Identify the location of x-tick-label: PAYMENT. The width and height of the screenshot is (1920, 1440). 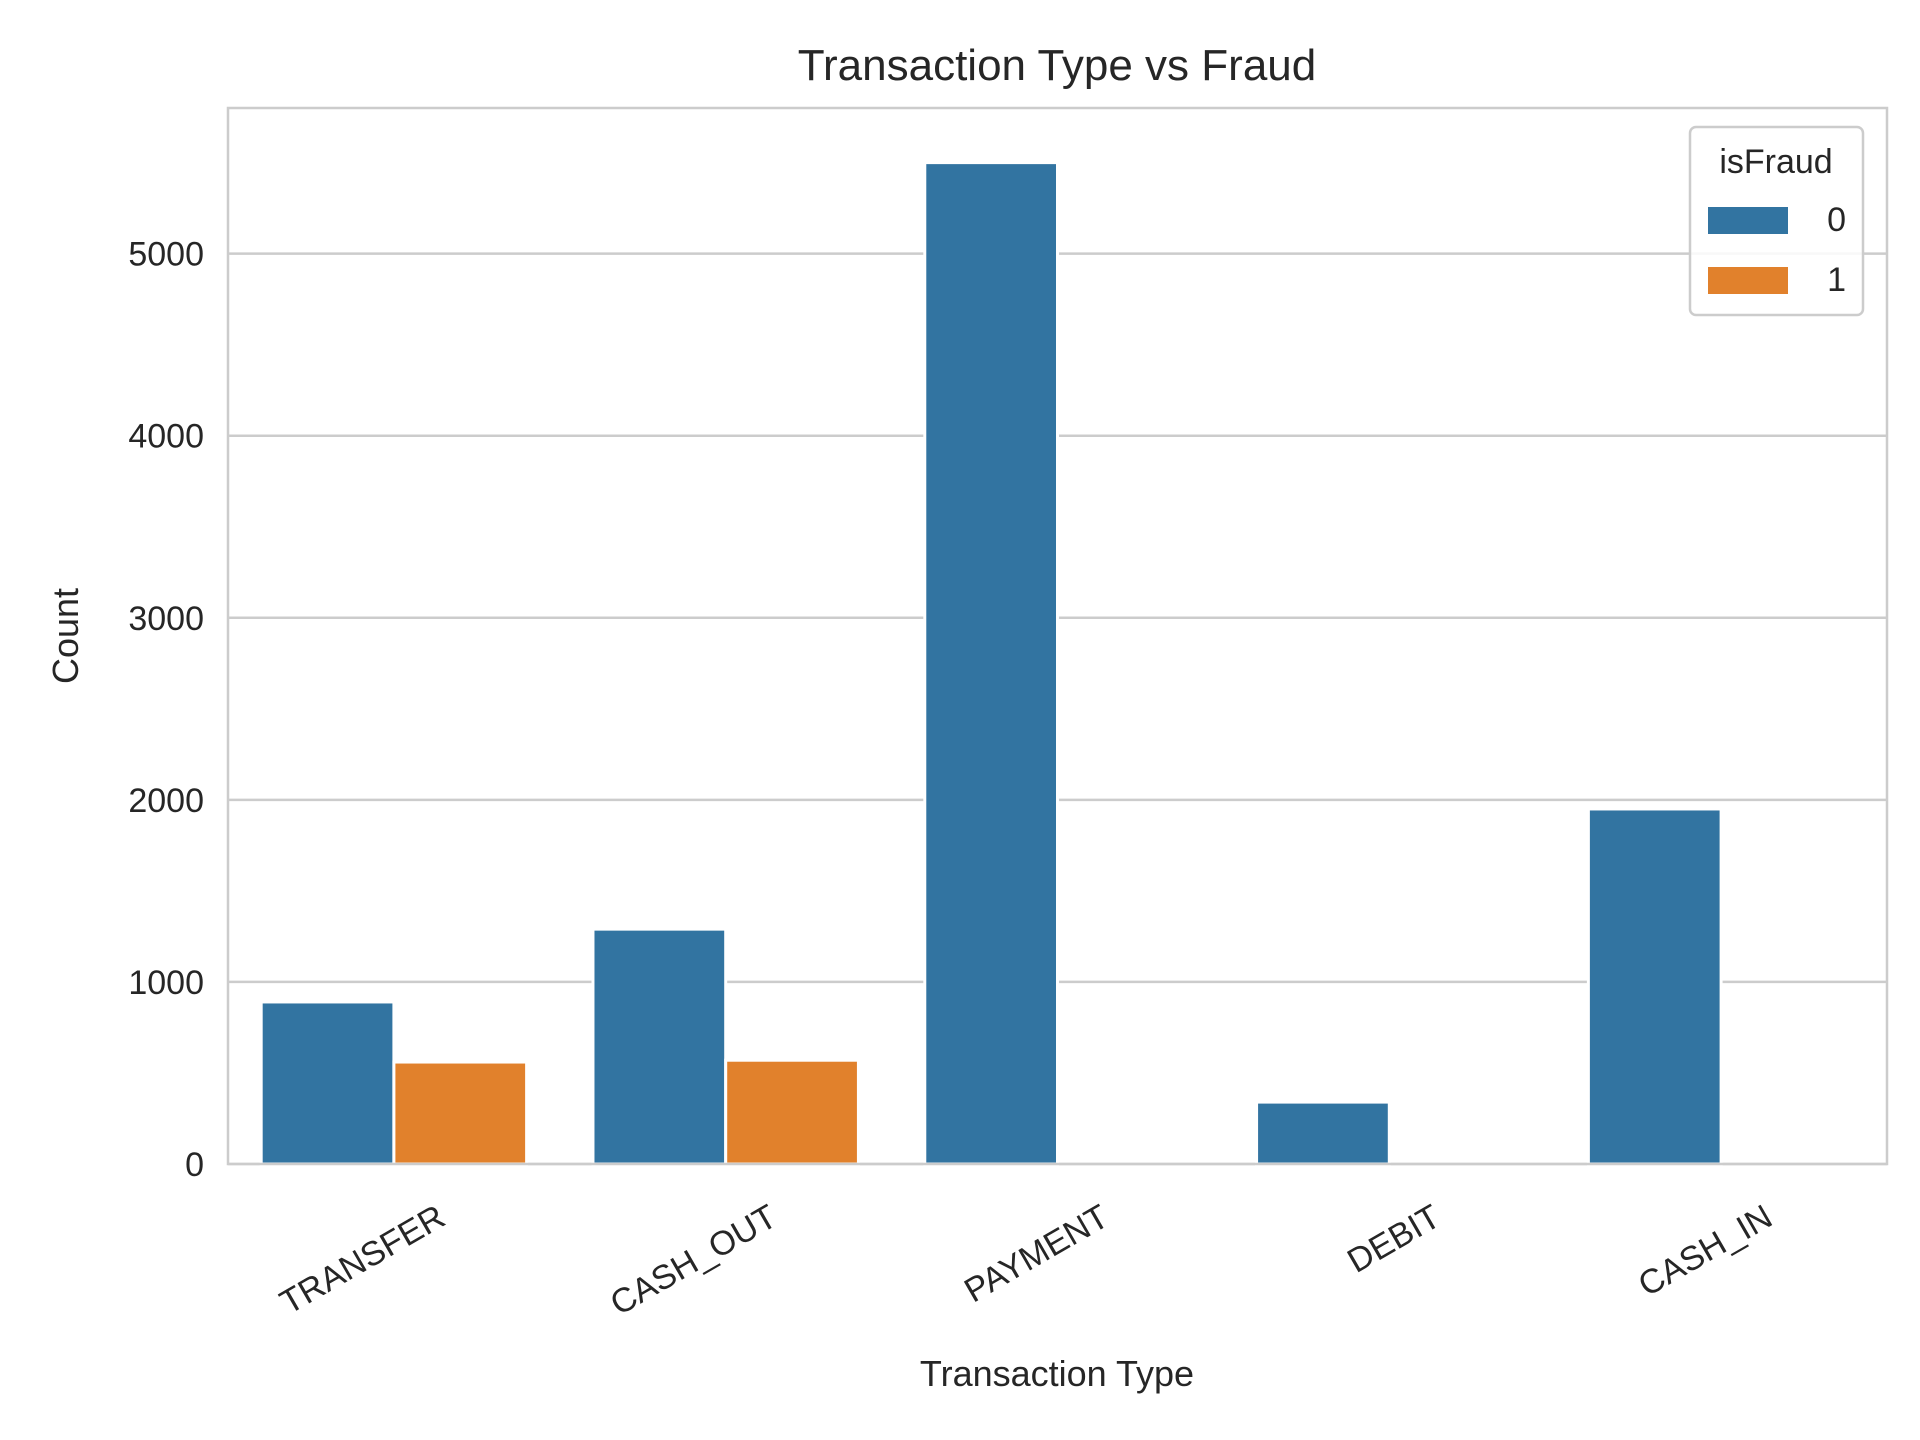
(1036, 1254).